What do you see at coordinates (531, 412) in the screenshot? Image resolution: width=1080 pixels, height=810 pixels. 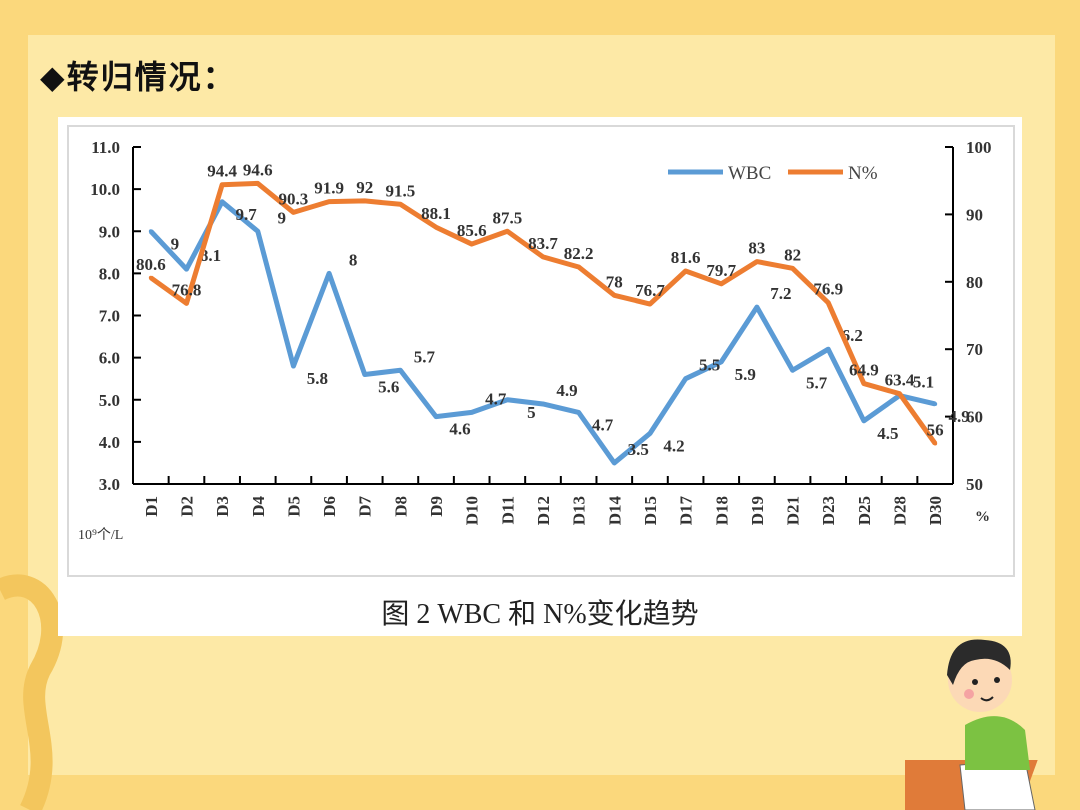 I see `data-label: 5` at bounding box center [531, 412].